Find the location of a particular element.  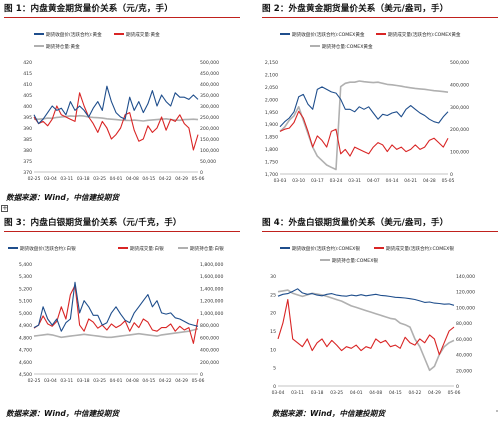

legend-label: 期货收盘价(活跃合约):COMEX黄金 is located at coordinates (328, 34).